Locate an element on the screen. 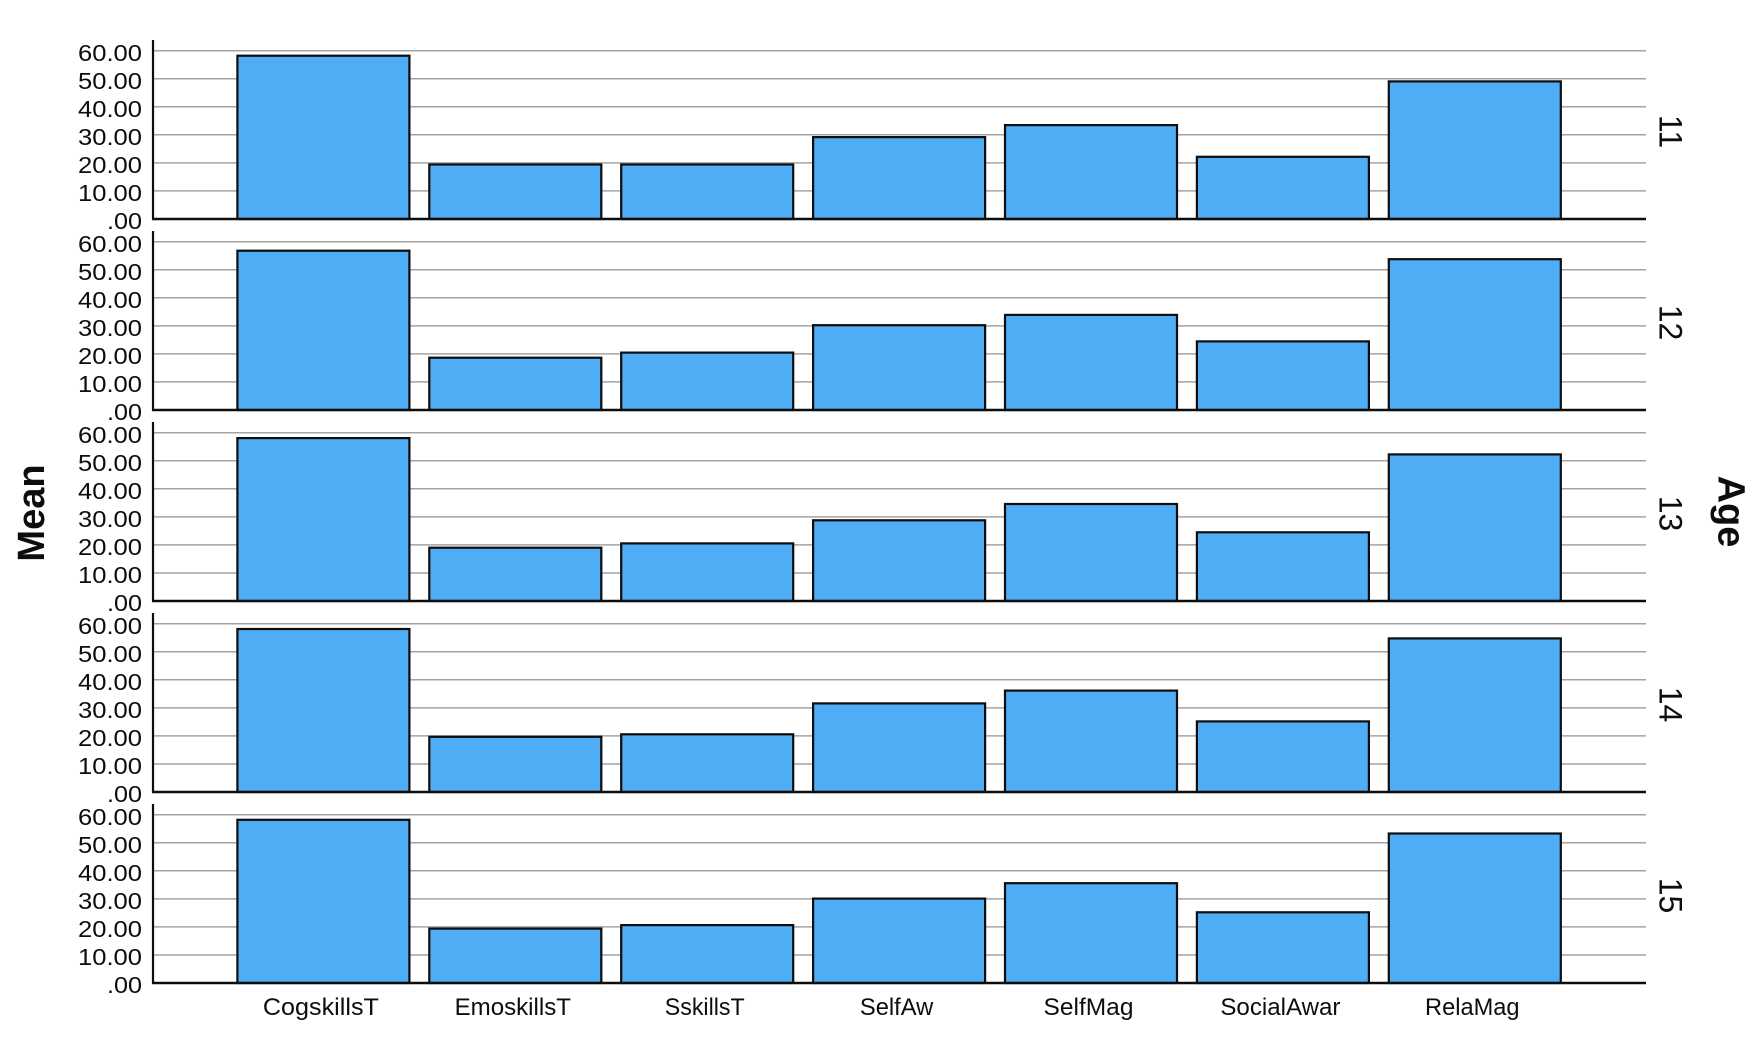  svg-text: 14 is located at coordinates (1671, 705).